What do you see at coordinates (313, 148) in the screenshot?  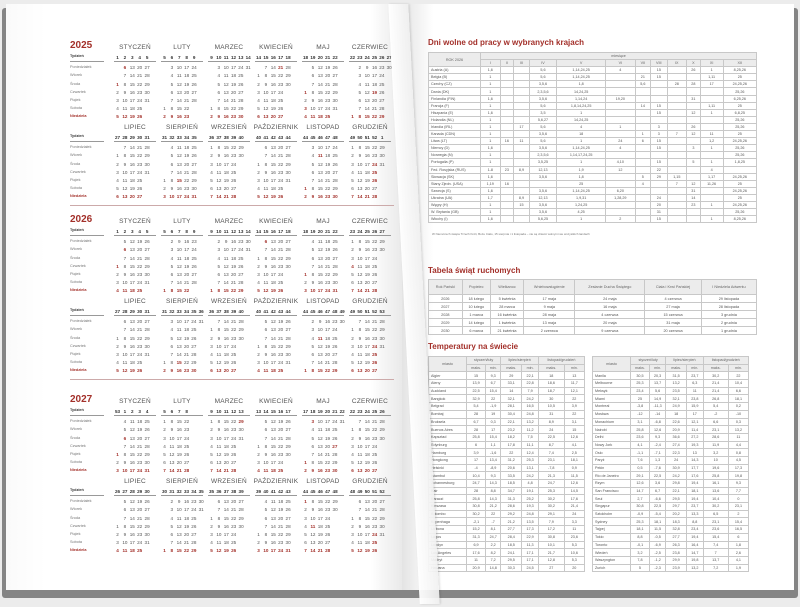 I see `day-number: 3` at bounding box center [313, 148].